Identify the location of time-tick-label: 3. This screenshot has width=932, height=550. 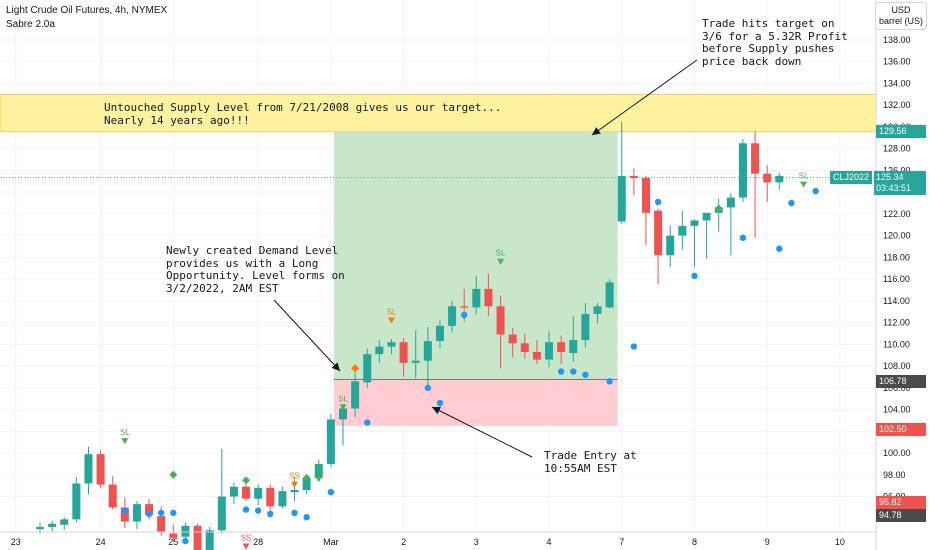
(476, 542).